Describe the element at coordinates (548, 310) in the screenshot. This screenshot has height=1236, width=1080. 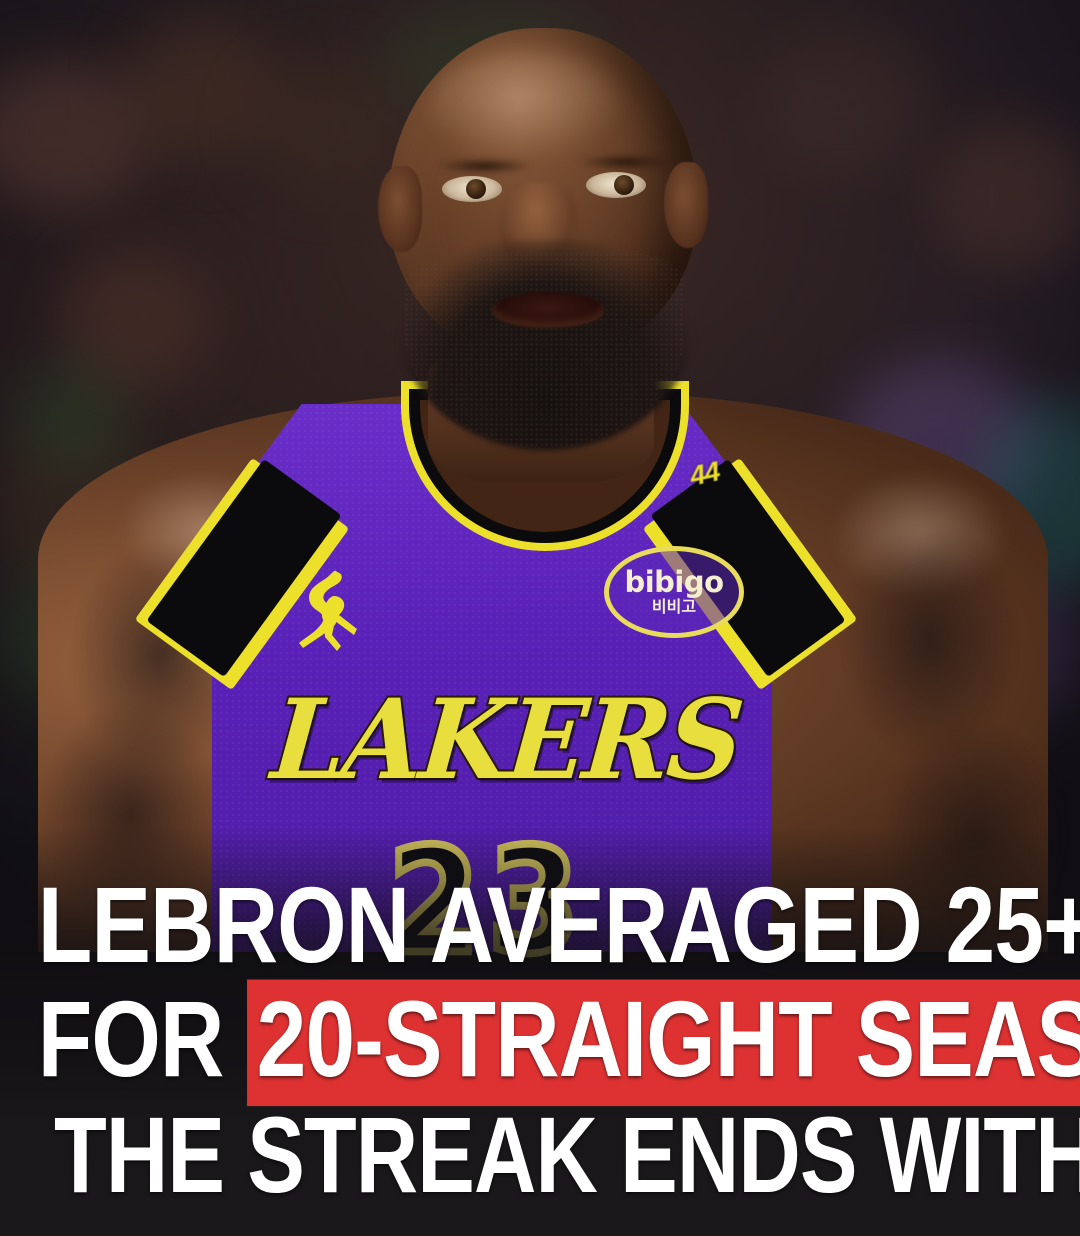
I see `mouth` at that location.